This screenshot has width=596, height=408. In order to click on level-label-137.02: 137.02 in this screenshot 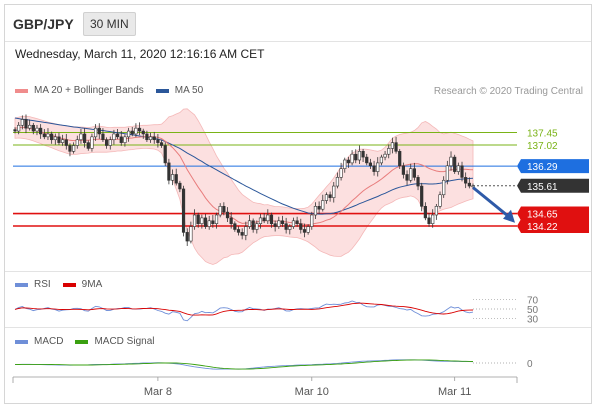, I will do `click(542, 146)`.